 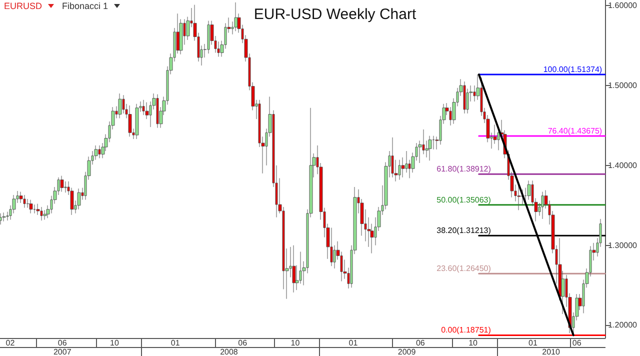 What do you see at coordinates (623, 325) in the screenshot?
I see `y-tick-label: 1.20000` at bounding box center [623, 325].